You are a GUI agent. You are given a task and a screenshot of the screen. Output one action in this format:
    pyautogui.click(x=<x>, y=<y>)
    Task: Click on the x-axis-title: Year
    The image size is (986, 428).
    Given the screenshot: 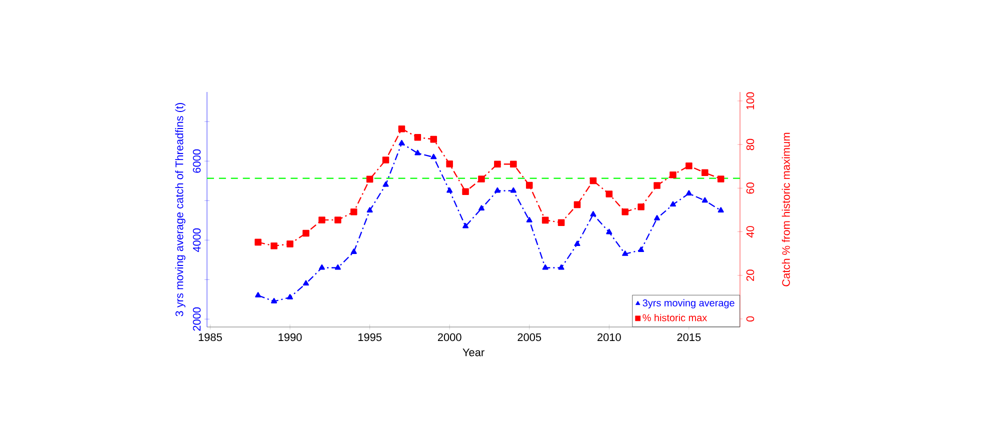 What is the action you would take?
    pyautogui.click(x=473, y=352)
    